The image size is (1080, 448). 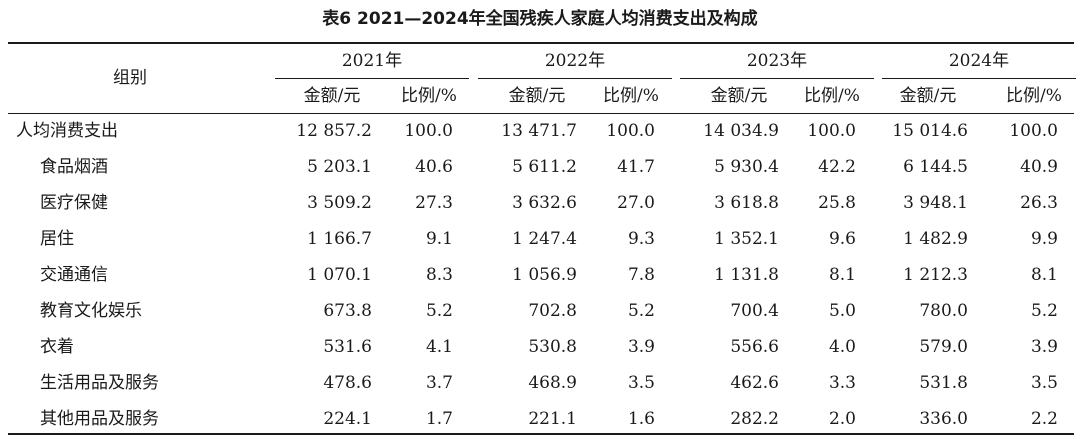 I want to click on group-header: 组别, so click(x=130, y=78).